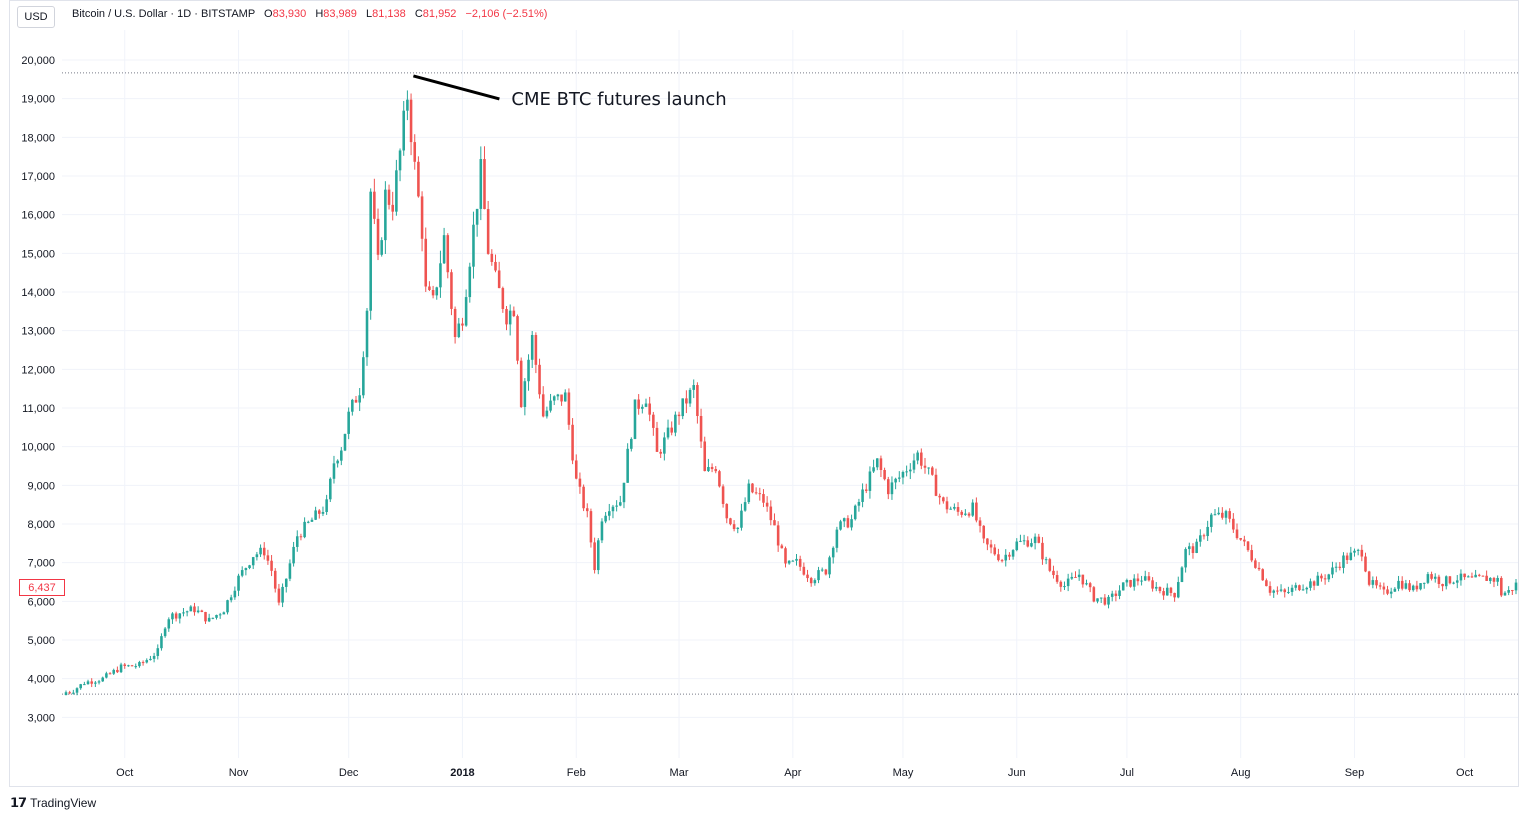 The height and width of the screenshot is (820, 1528). Describe the element at coordinates (41, 486) in the screenshot. I see `y-tick-label: 9,000` at that location.